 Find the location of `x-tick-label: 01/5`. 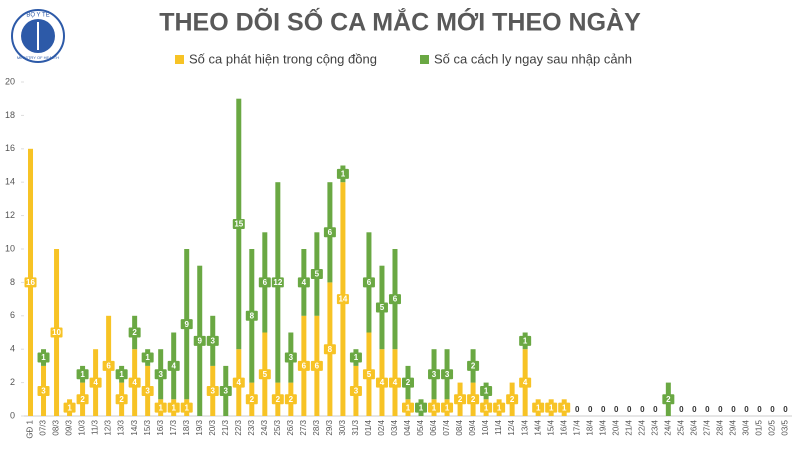

x-tick-label: 01/5 is located at coordinates (759, 427).